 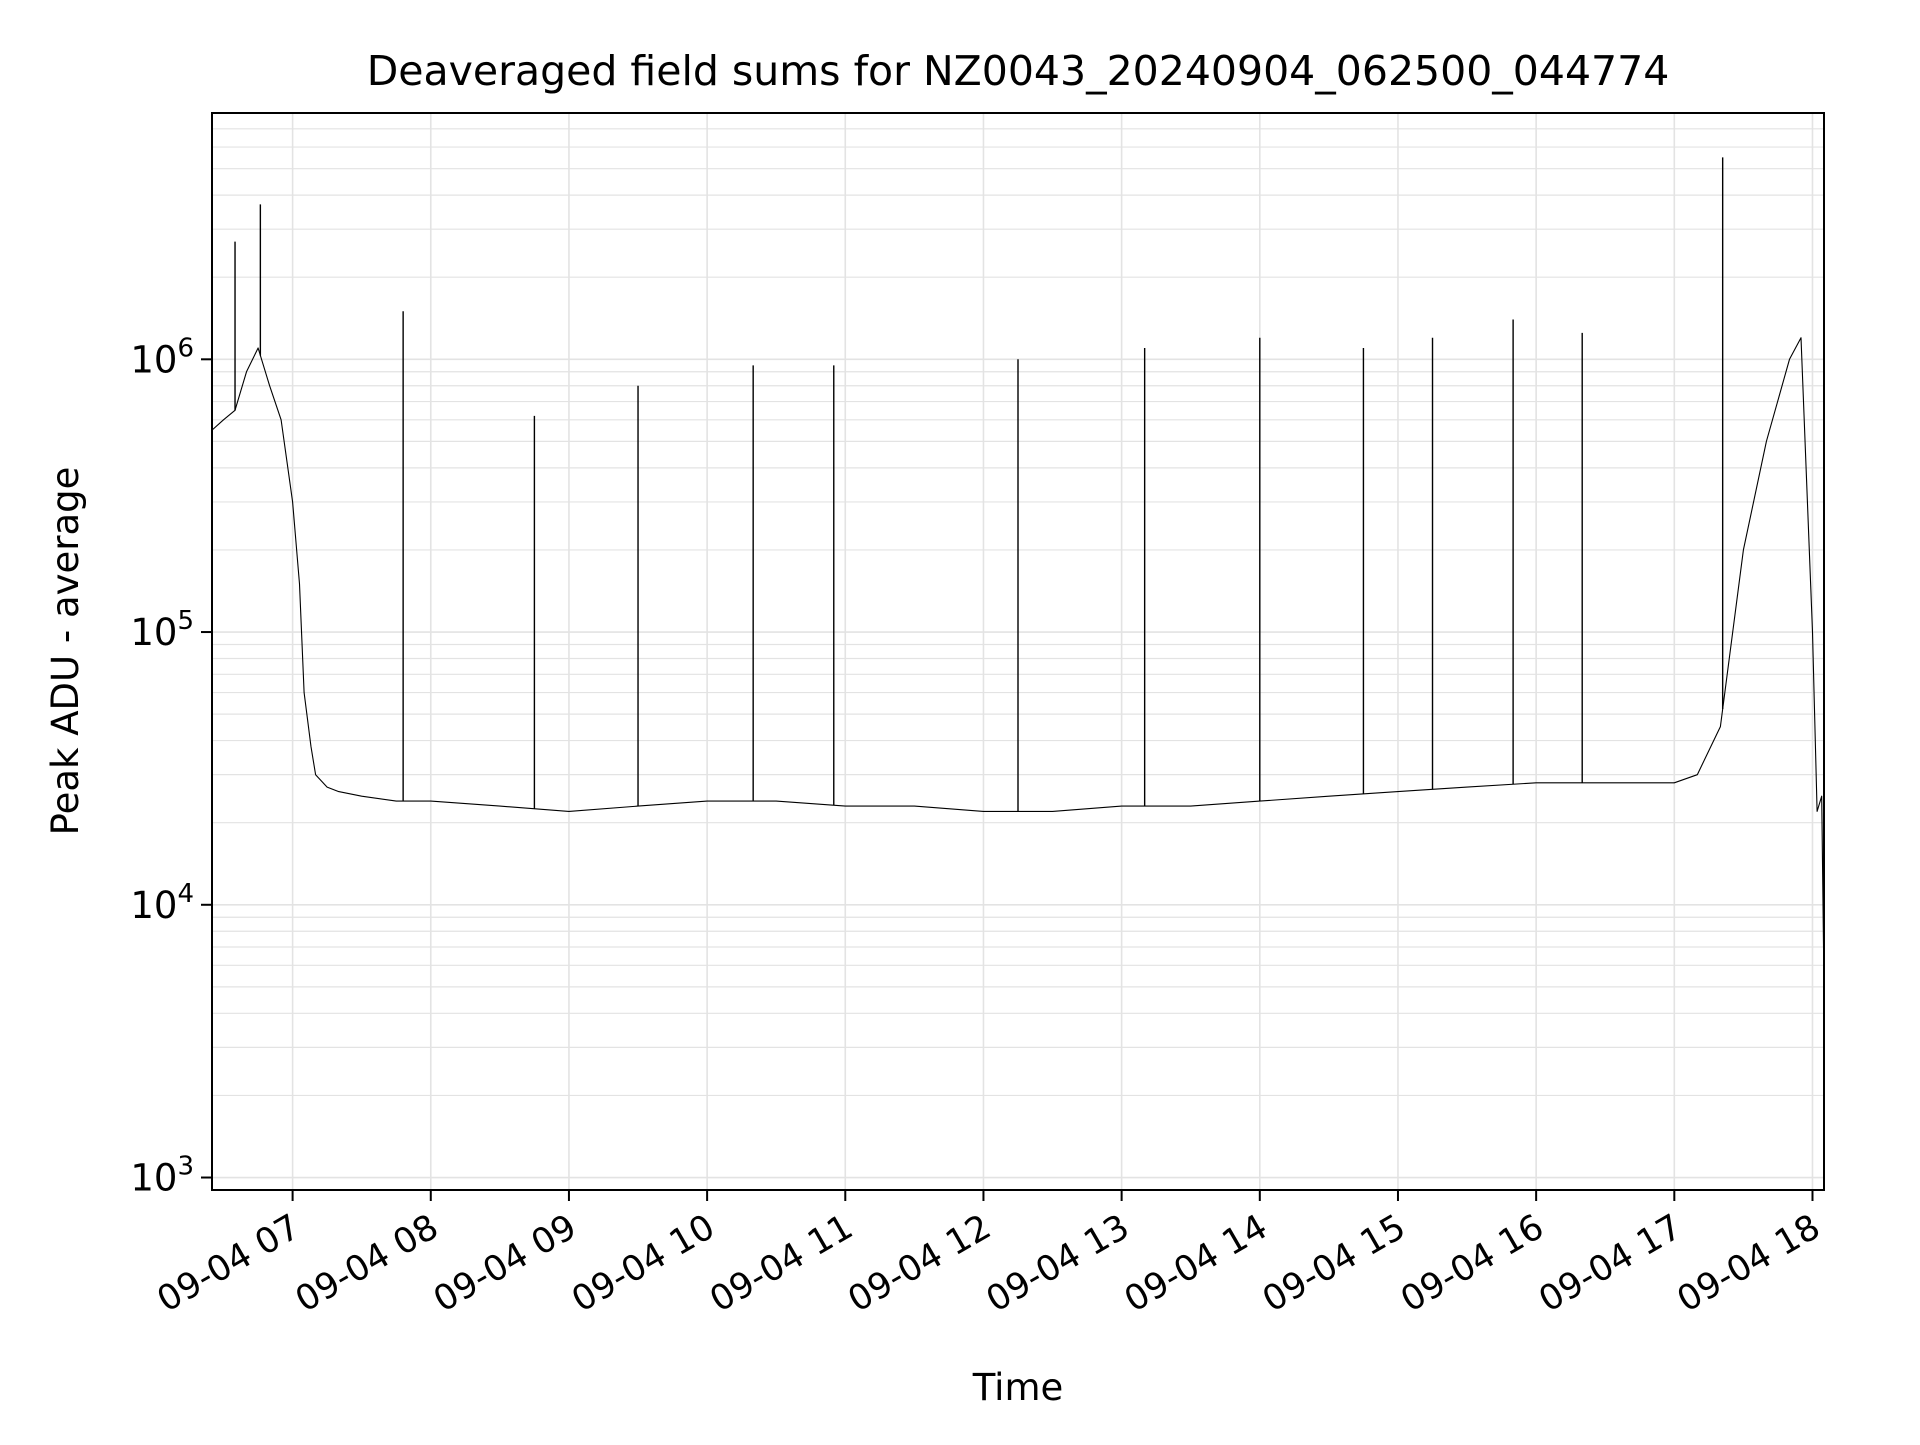 What do you see at coordinates (162, 1176) in the screenshot?
I see `y-tick-label: 103` at bounding box center [162, 1176].